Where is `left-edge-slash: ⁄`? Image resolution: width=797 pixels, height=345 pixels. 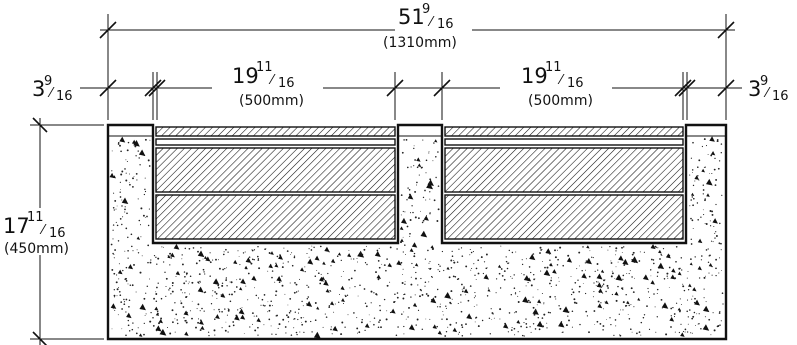
left-edge-slash: ⁄ is located at coordinates (51, 93).